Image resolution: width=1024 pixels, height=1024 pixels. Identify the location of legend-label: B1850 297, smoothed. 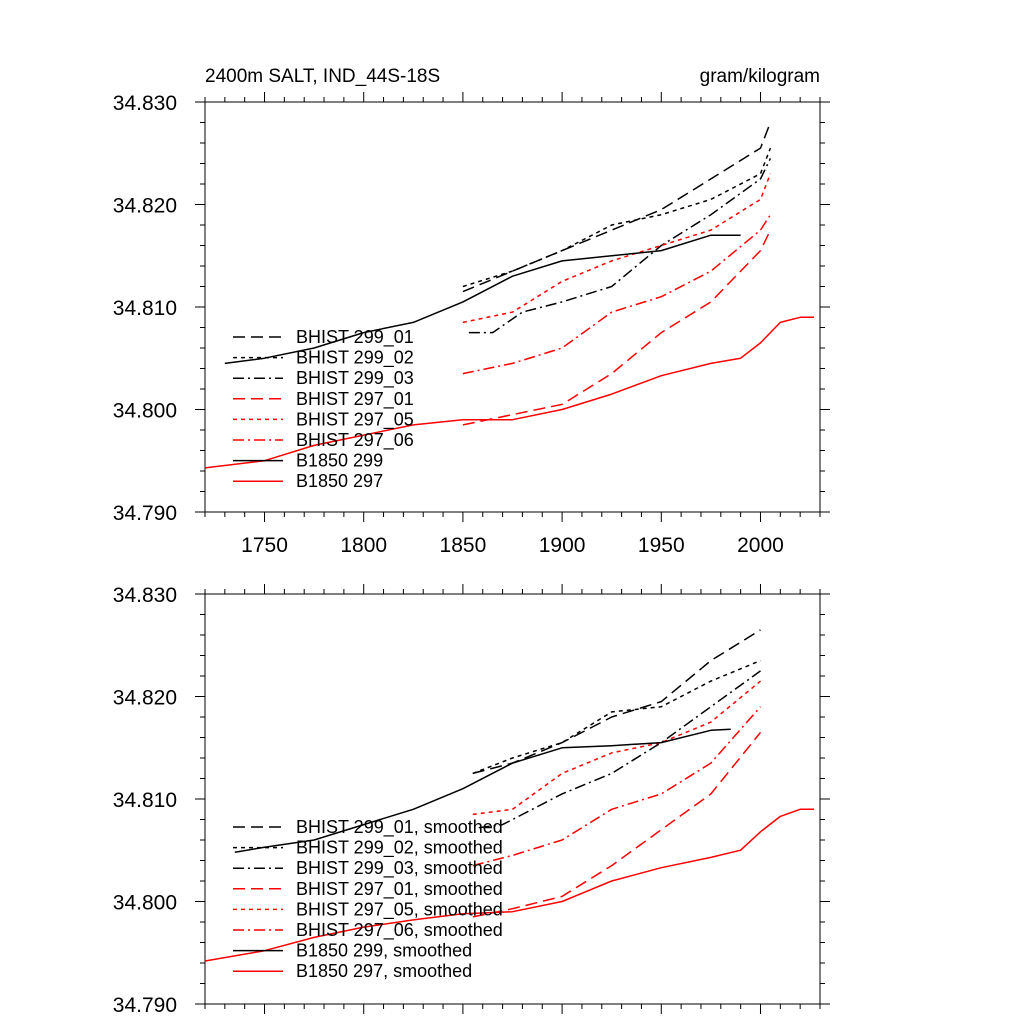
(384, 971).